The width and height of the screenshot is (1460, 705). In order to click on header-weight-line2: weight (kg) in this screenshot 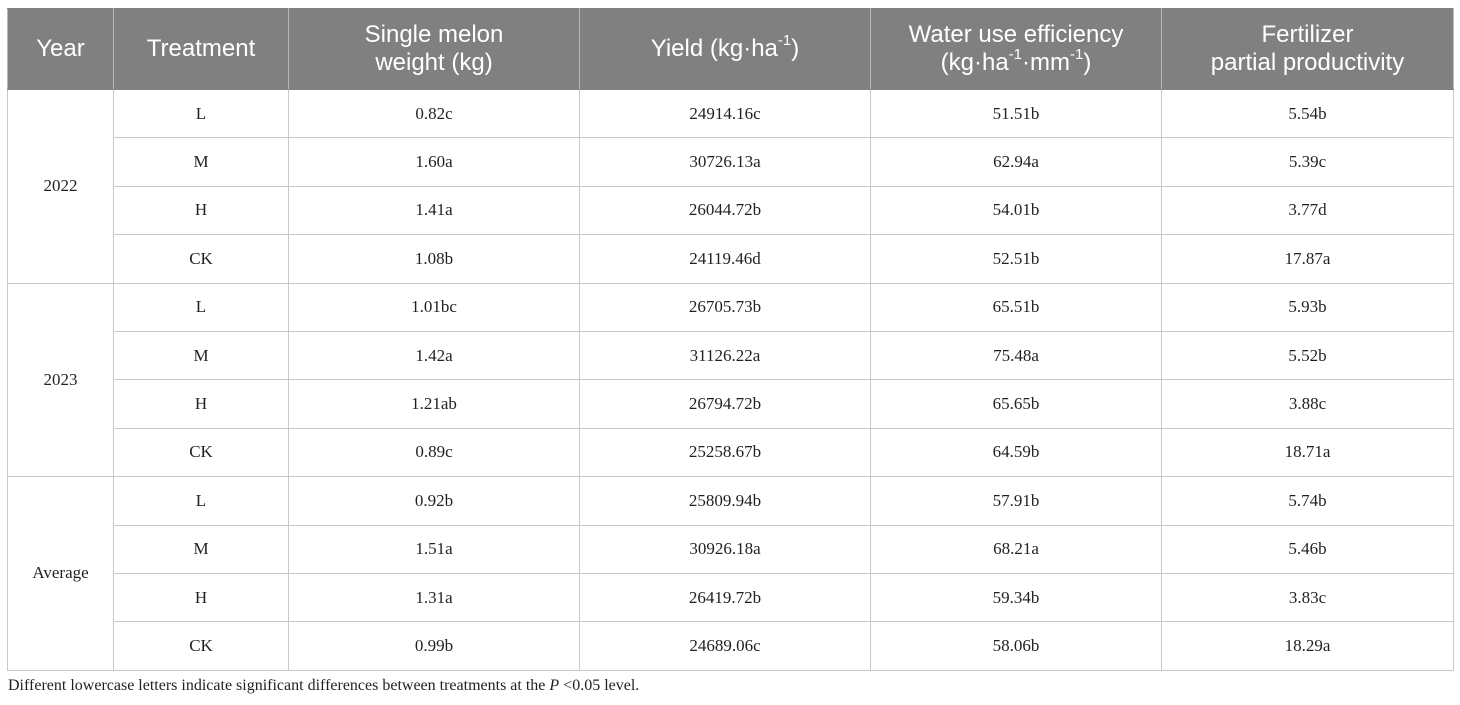, I will do `click(434, 62)`.